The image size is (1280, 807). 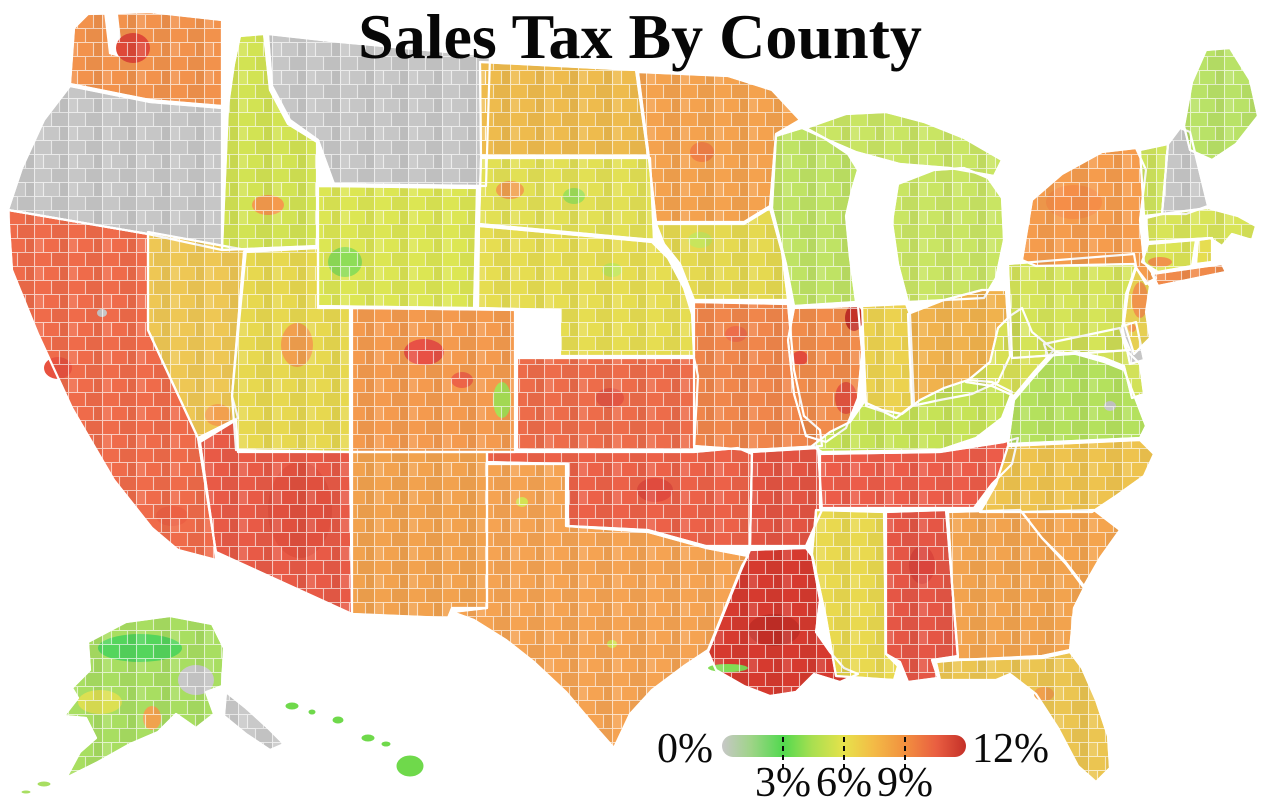 What do you see at coordinates (736, 334) in the screenshot?
I see `hotspot-missouri-orange` at bounding box center [736, 334].